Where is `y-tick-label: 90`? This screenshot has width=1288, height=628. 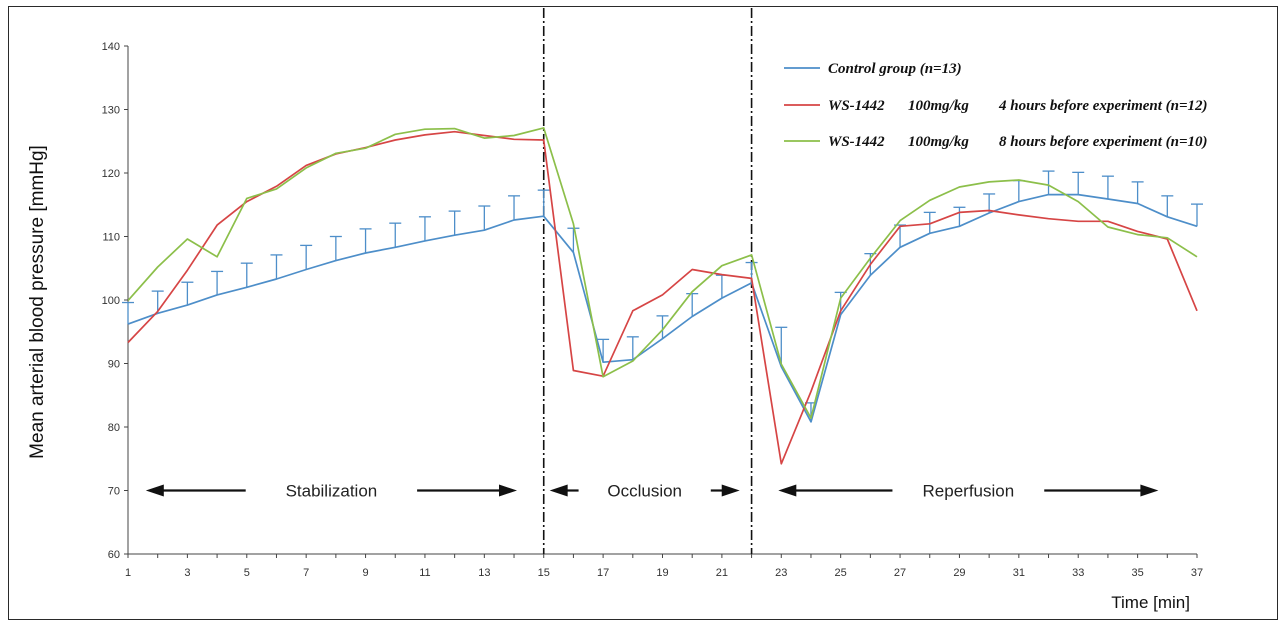
y-tick-label: 90 is located at coordinates (114, 365).